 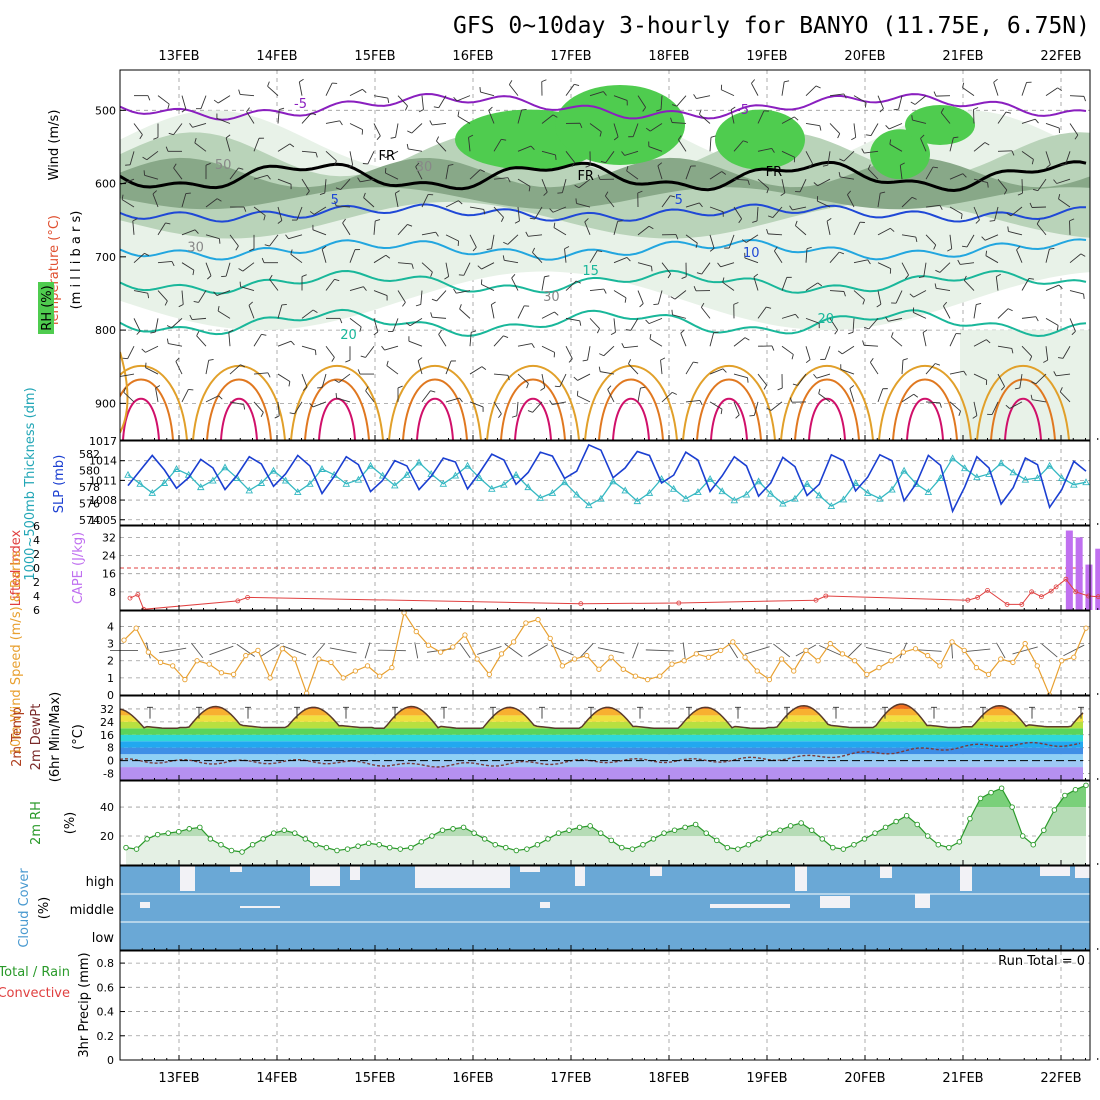 What do you see at coordinates (599, 823) in the screenshot?
I see `rh2m-plot: 40 20` at bounding box center [599, 823].